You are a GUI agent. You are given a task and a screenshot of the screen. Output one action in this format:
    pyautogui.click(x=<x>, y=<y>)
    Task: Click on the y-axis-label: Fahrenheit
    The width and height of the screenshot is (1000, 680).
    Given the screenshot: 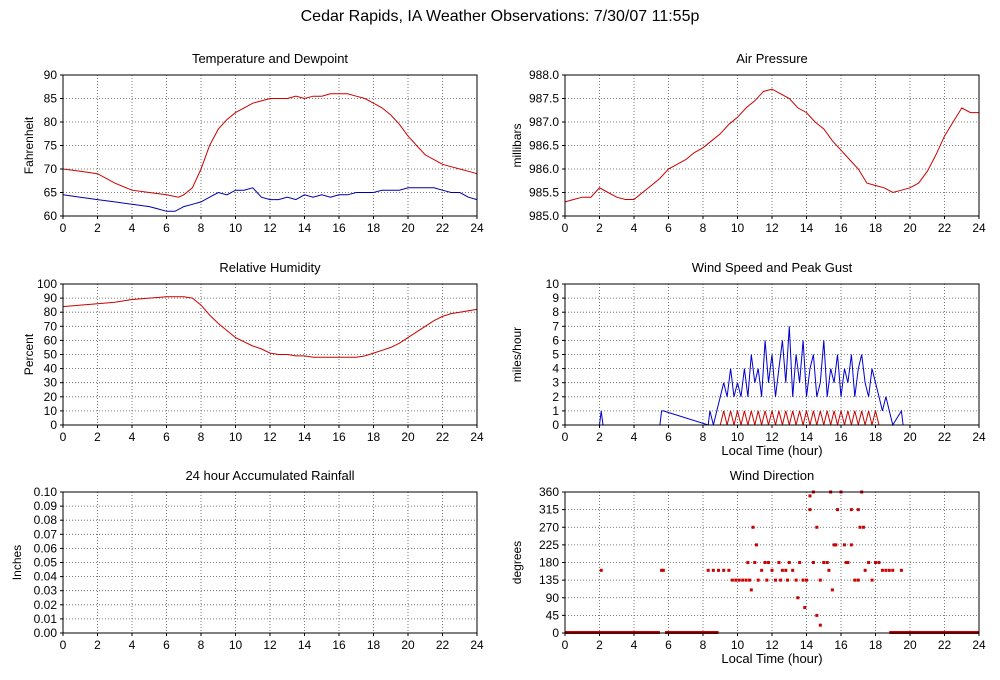 What is the action you would take?
    pyautogui.click(x=29, y=145)
    